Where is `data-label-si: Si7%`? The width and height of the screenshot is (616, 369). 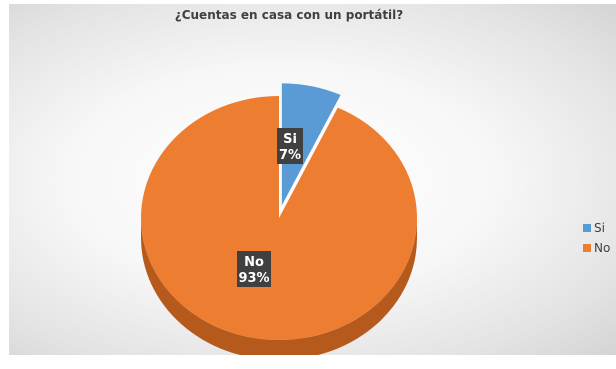
data-label-si: Si7% is located at coordinates (290, 146).